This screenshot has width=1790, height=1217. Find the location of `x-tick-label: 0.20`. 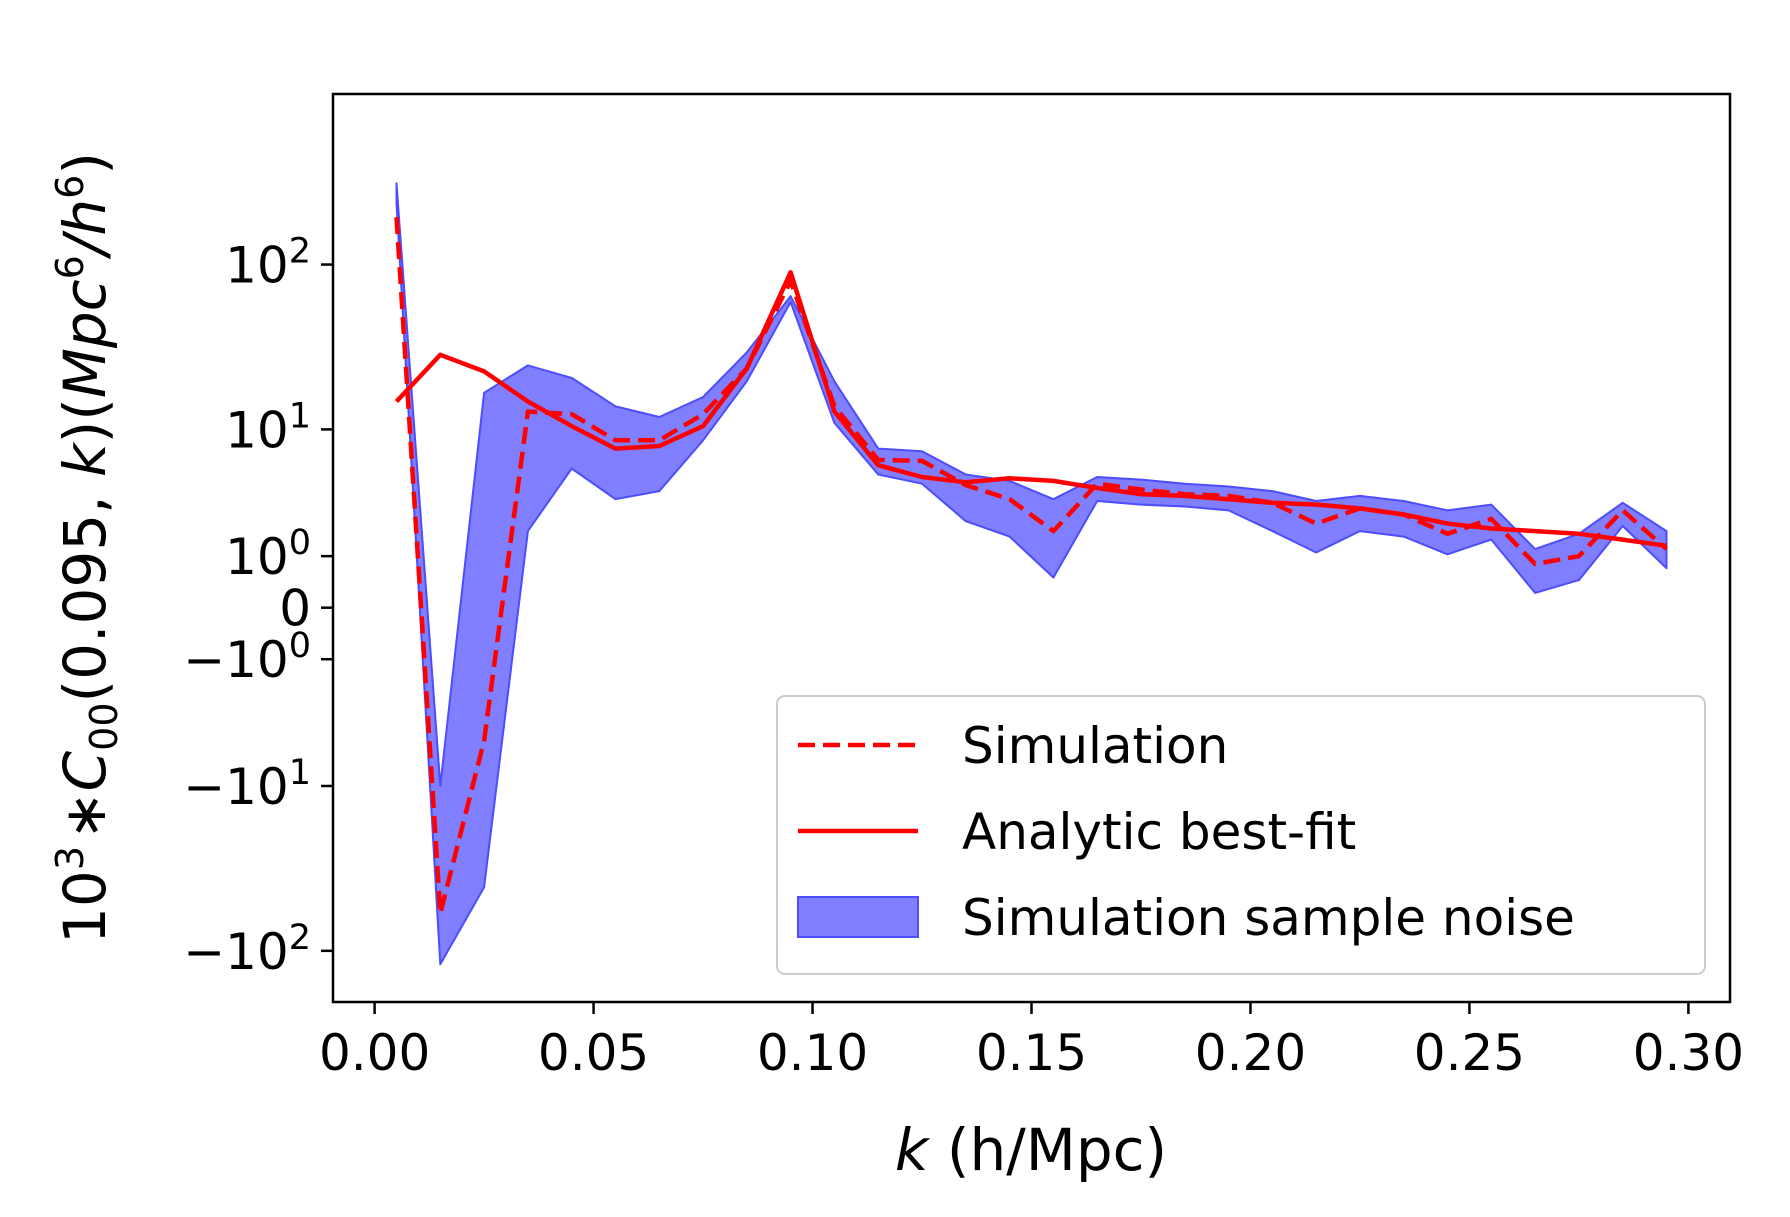

x-tick-label: 0.20 is located at coordinates (1250, 1053).